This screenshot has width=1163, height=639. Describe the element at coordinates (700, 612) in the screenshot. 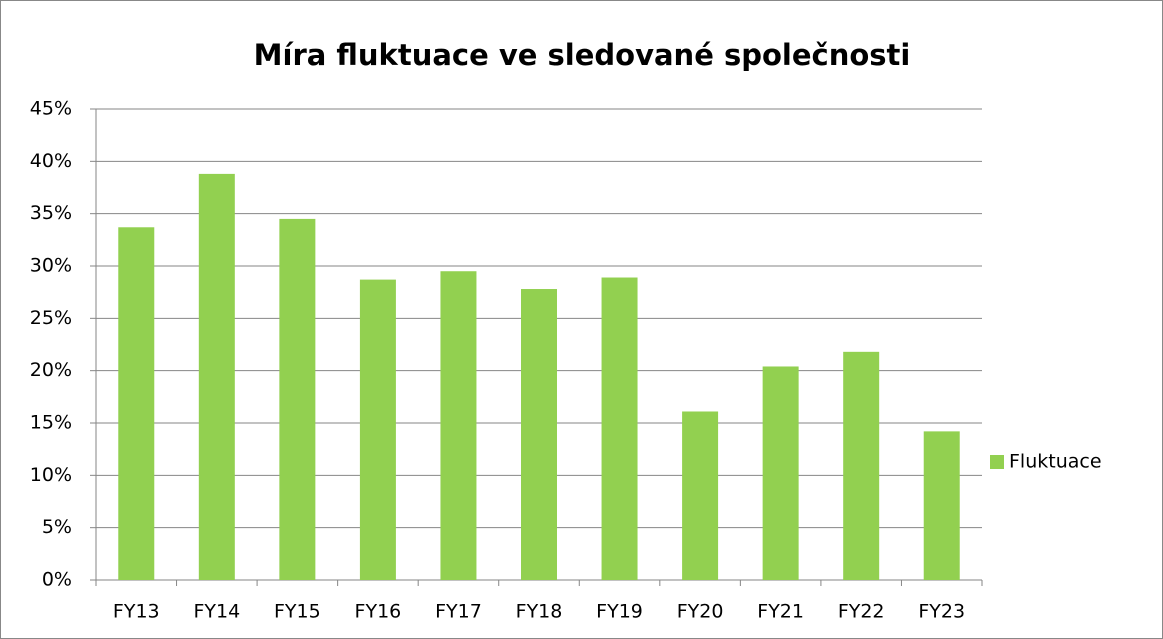

I see `x-tick-label: FY20` at that location.